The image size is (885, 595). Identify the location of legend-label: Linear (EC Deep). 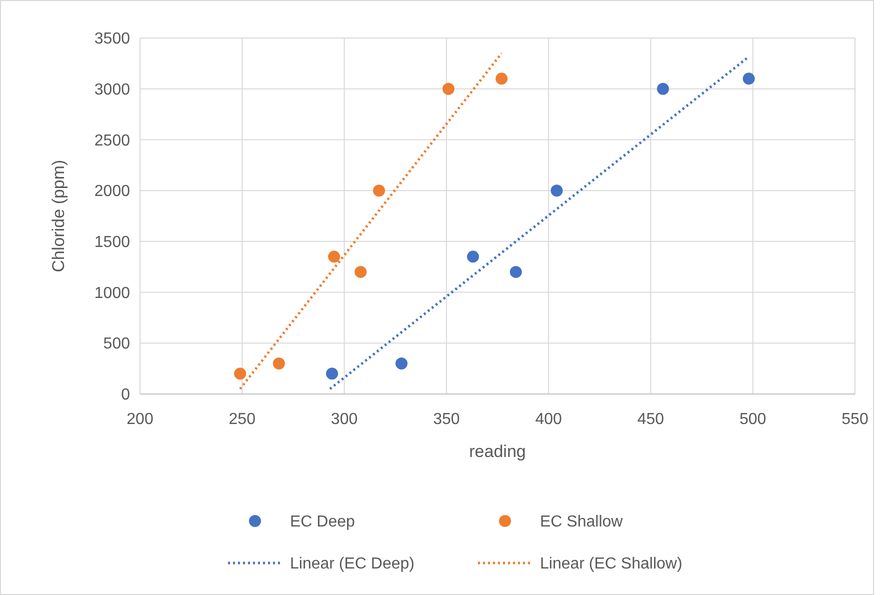
(352, 564).